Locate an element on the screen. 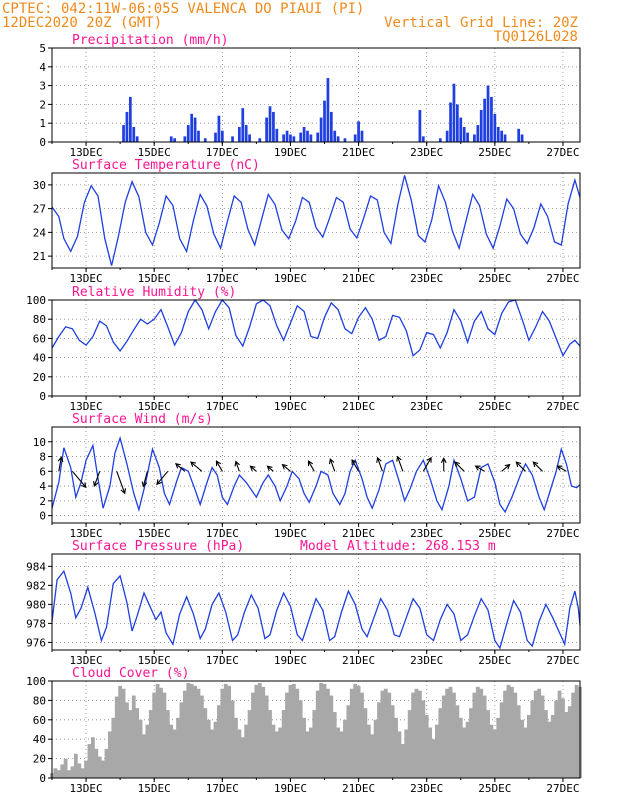  cloud-cover-xtick-label: 19DEC is located at coordinates (290, 788).